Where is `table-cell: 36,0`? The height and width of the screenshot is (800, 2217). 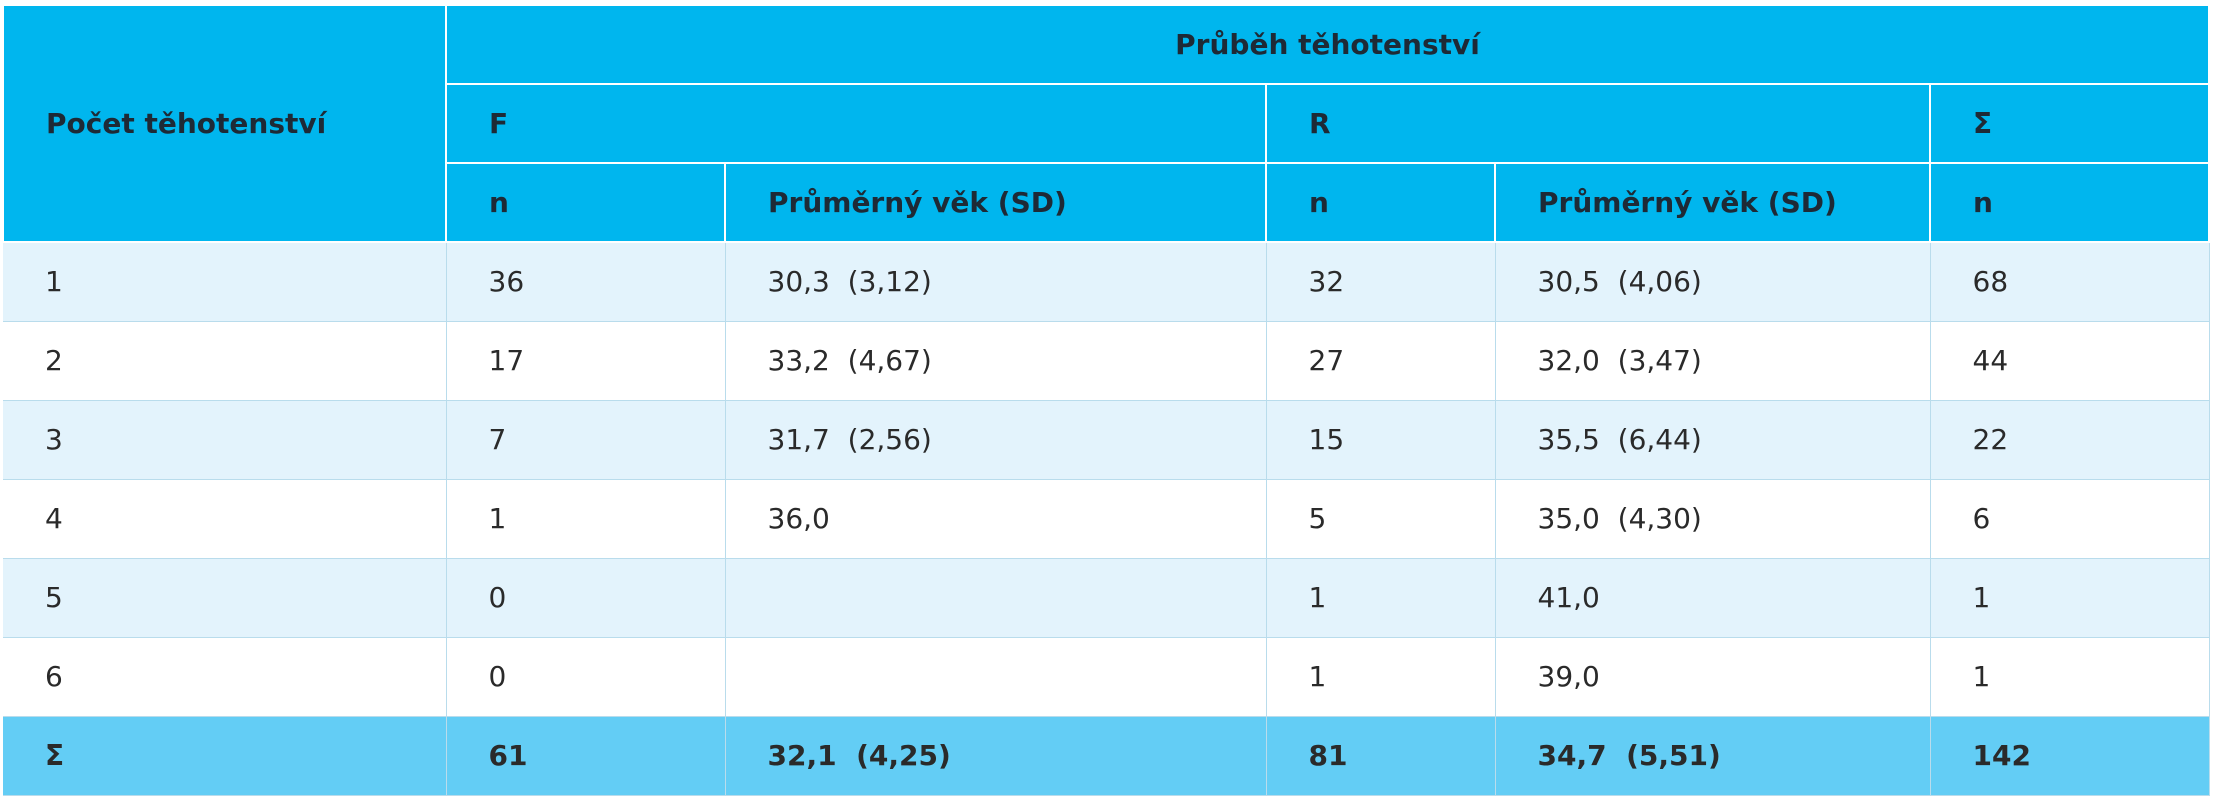 table-cell: 36,0 is located at coordinates (996, 519).